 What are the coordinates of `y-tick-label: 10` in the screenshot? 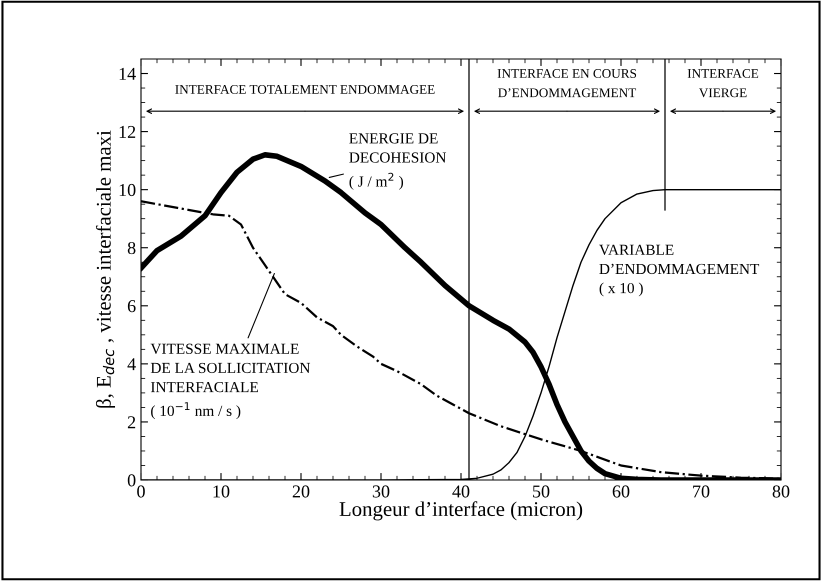 It's located at (128, 190).